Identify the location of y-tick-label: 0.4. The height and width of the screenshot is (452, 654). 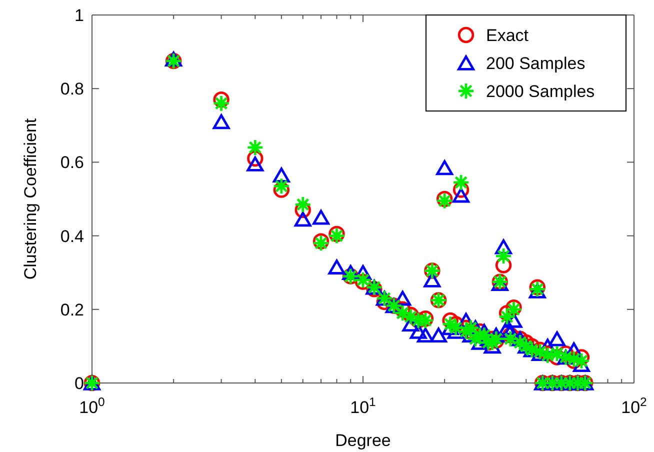
(72, 236).